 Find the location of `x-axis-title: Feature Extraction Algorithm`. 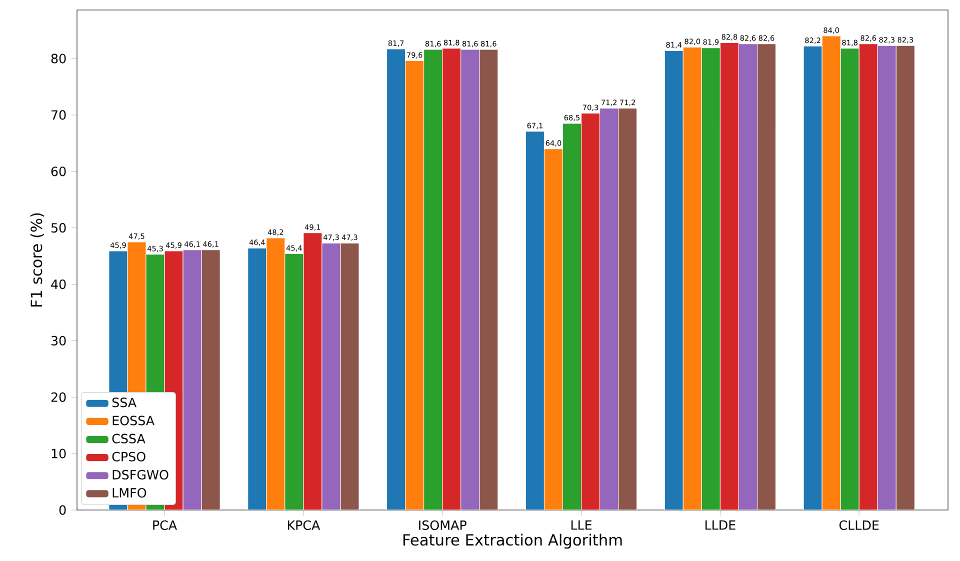

x-axis-title: Feature Extraction Algorithm is located at coordinates (512, 541).